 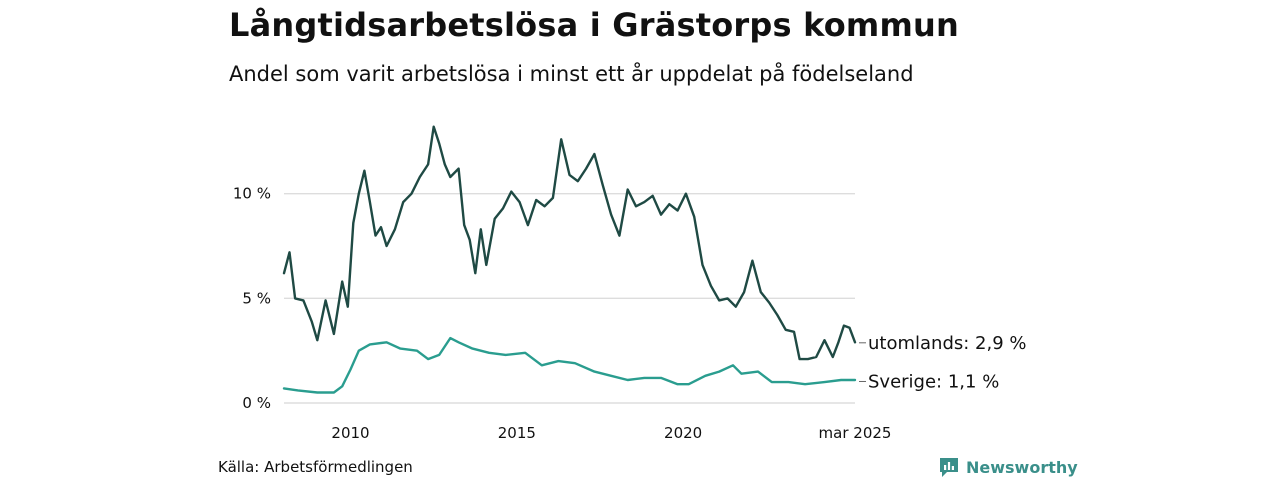 What do you see at coordinates (252, 194) in the screenshot?
I see `y-tick-label: 10 %` at bounding box center [252, 194].